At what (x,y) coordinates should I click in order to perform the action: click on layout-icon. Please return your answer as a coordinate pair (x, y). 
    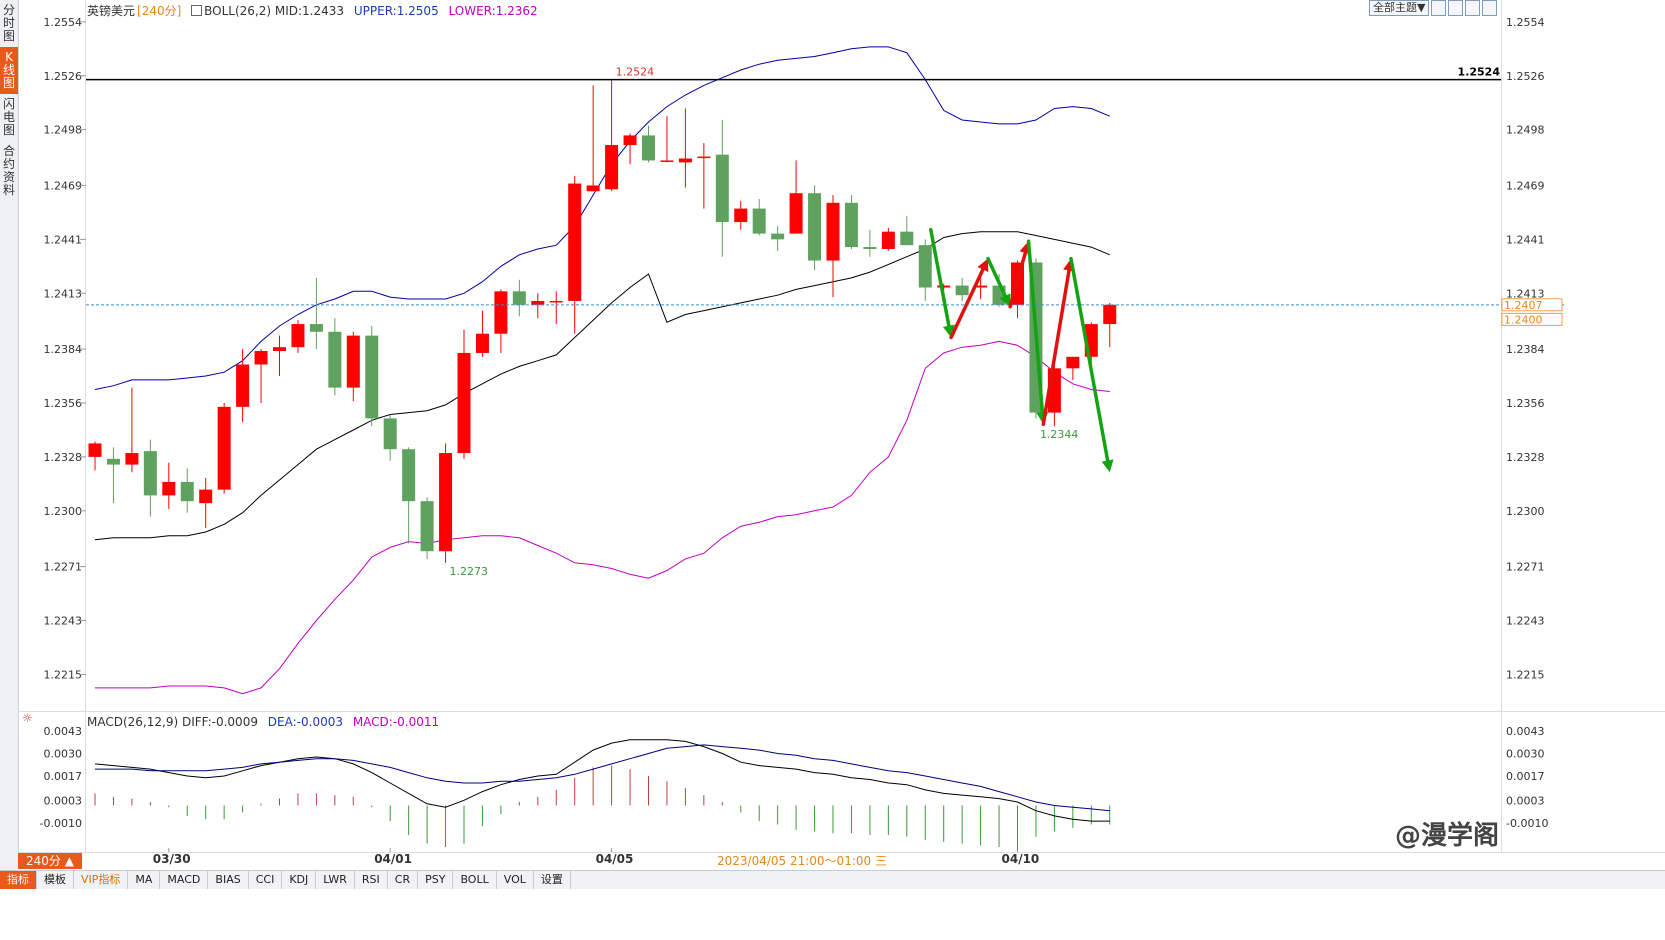
    Looking at the image, I should click on (1439, 8).